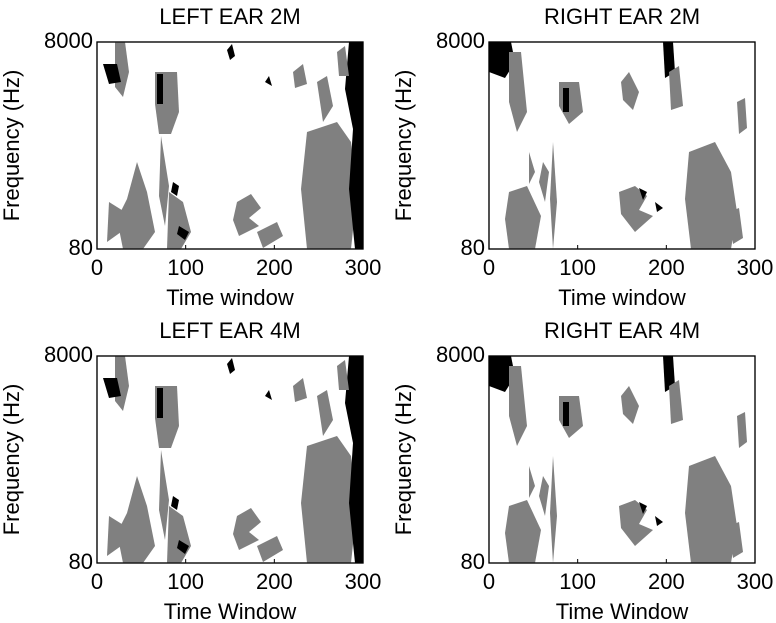 This screenshot has width=776, height=623. Describe the element at coordinates (229, 16) in the screenshot. I see `panel-title: LEFT EAR 2M` at that location.